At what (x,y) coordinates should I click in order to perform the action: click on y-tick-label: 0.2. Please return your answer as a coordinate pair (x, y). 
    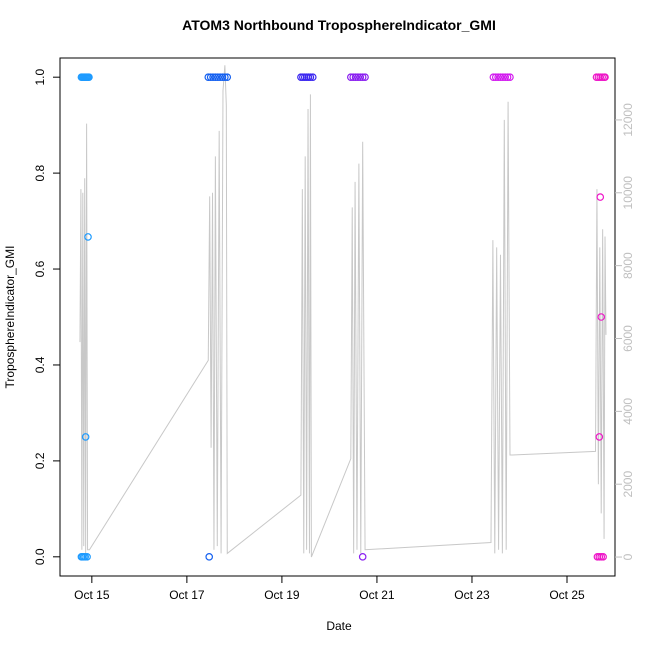
    Looking at the image, I should click on (40, 460).